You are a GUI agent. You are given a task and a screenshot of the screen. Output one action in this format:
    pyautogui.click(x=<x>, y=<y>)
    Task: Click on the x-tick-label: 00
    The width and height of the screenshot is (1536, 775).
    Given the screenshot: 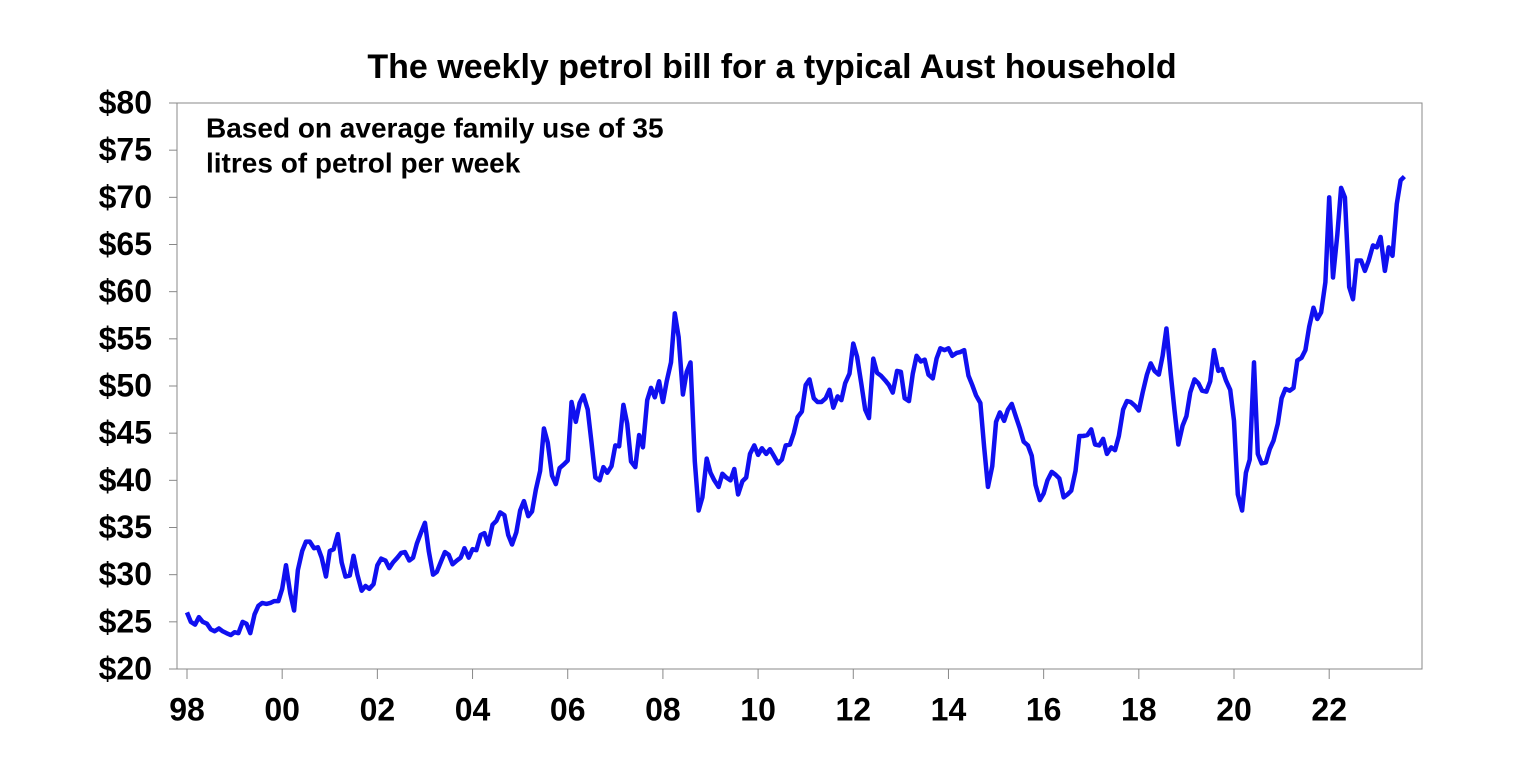 What is the action you would take?
    pyautogui.click(x=282, y=709)
    